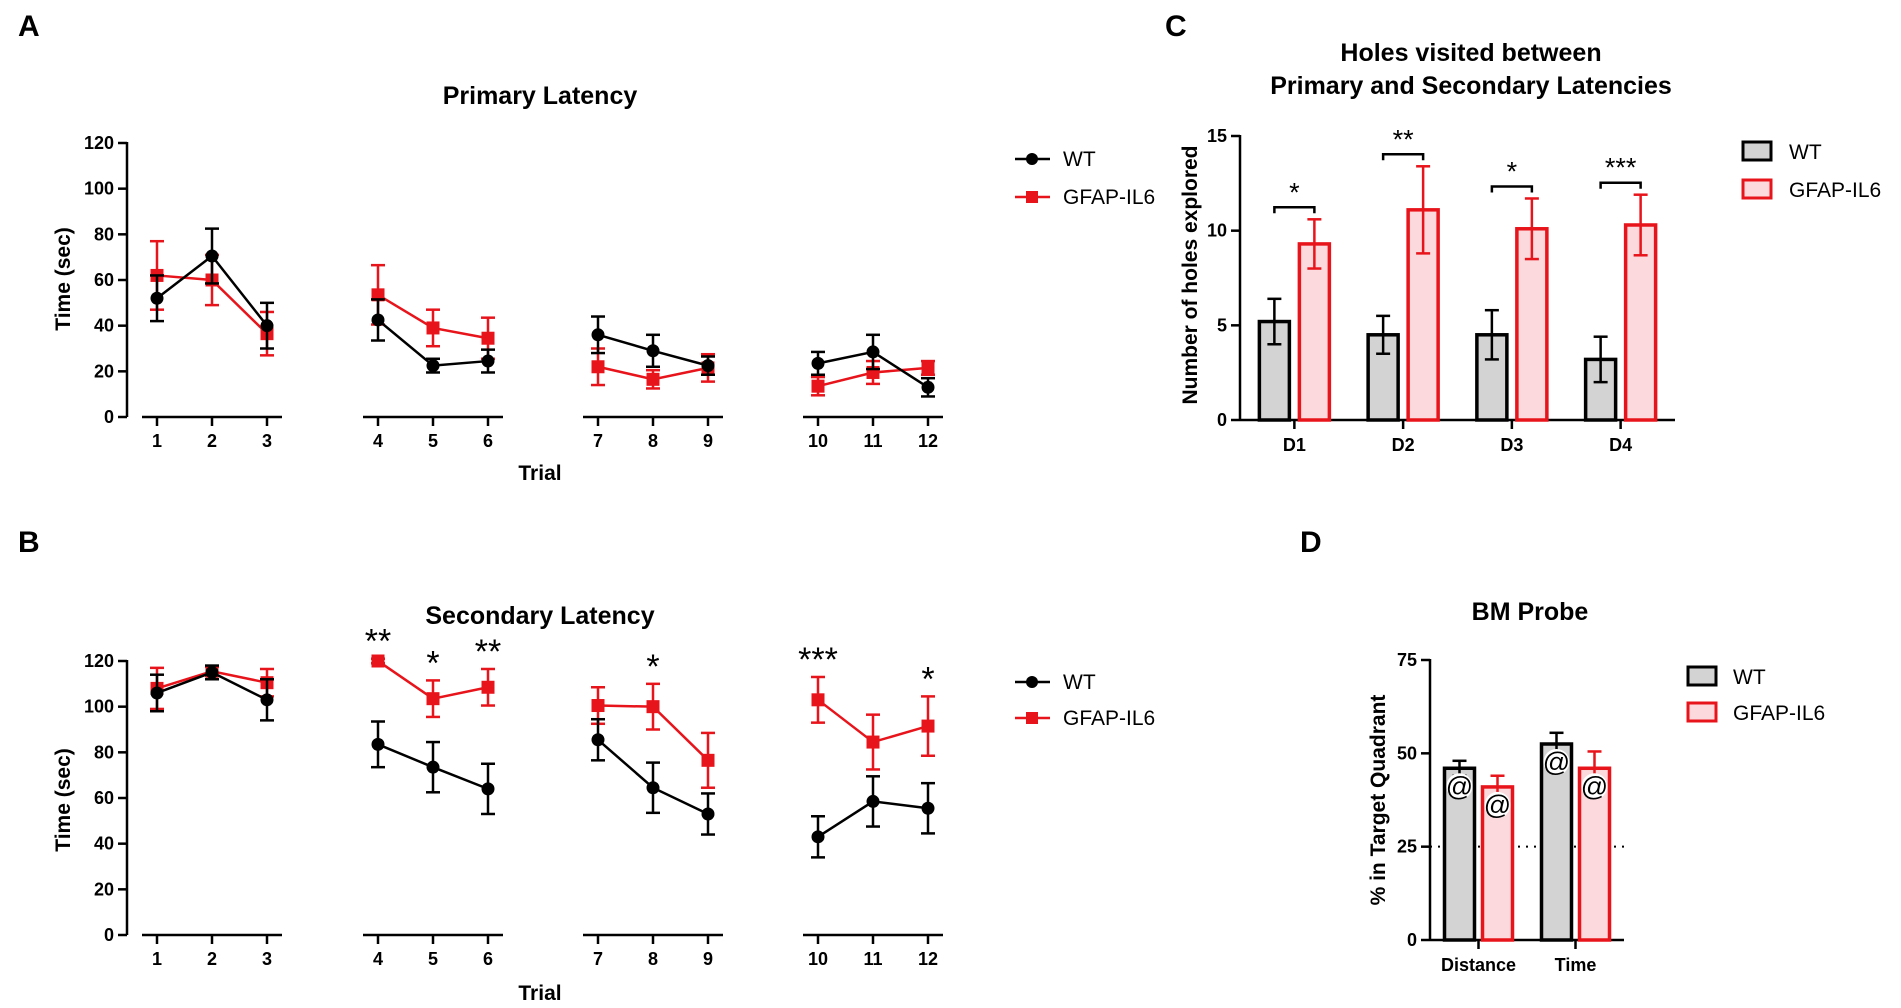  Describe the element at coordinates (1176, 26) in the screenshot. I see `panel-label-c: C` at that location.